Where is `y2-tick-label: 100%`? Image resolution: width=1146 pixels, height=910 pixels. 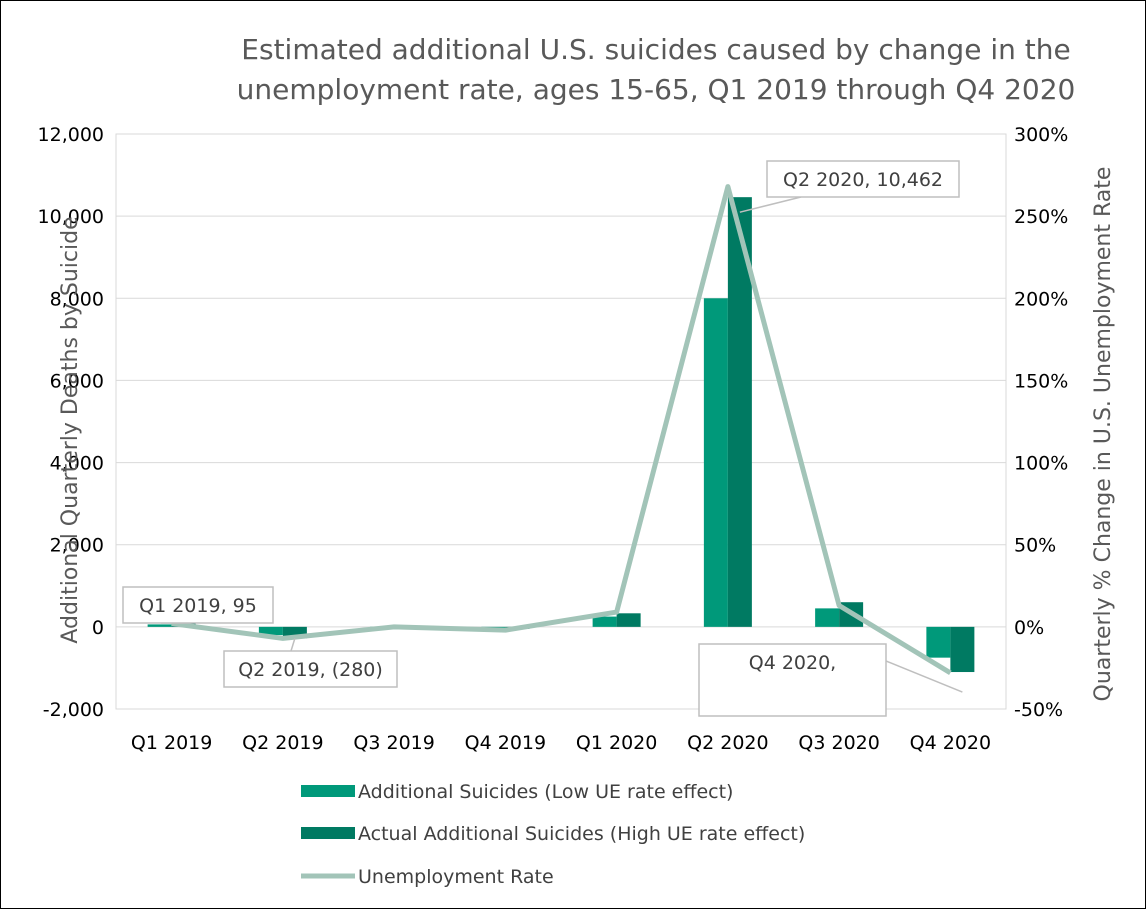 y2-tick-label: 100% is located at coordinates (1041, 464).